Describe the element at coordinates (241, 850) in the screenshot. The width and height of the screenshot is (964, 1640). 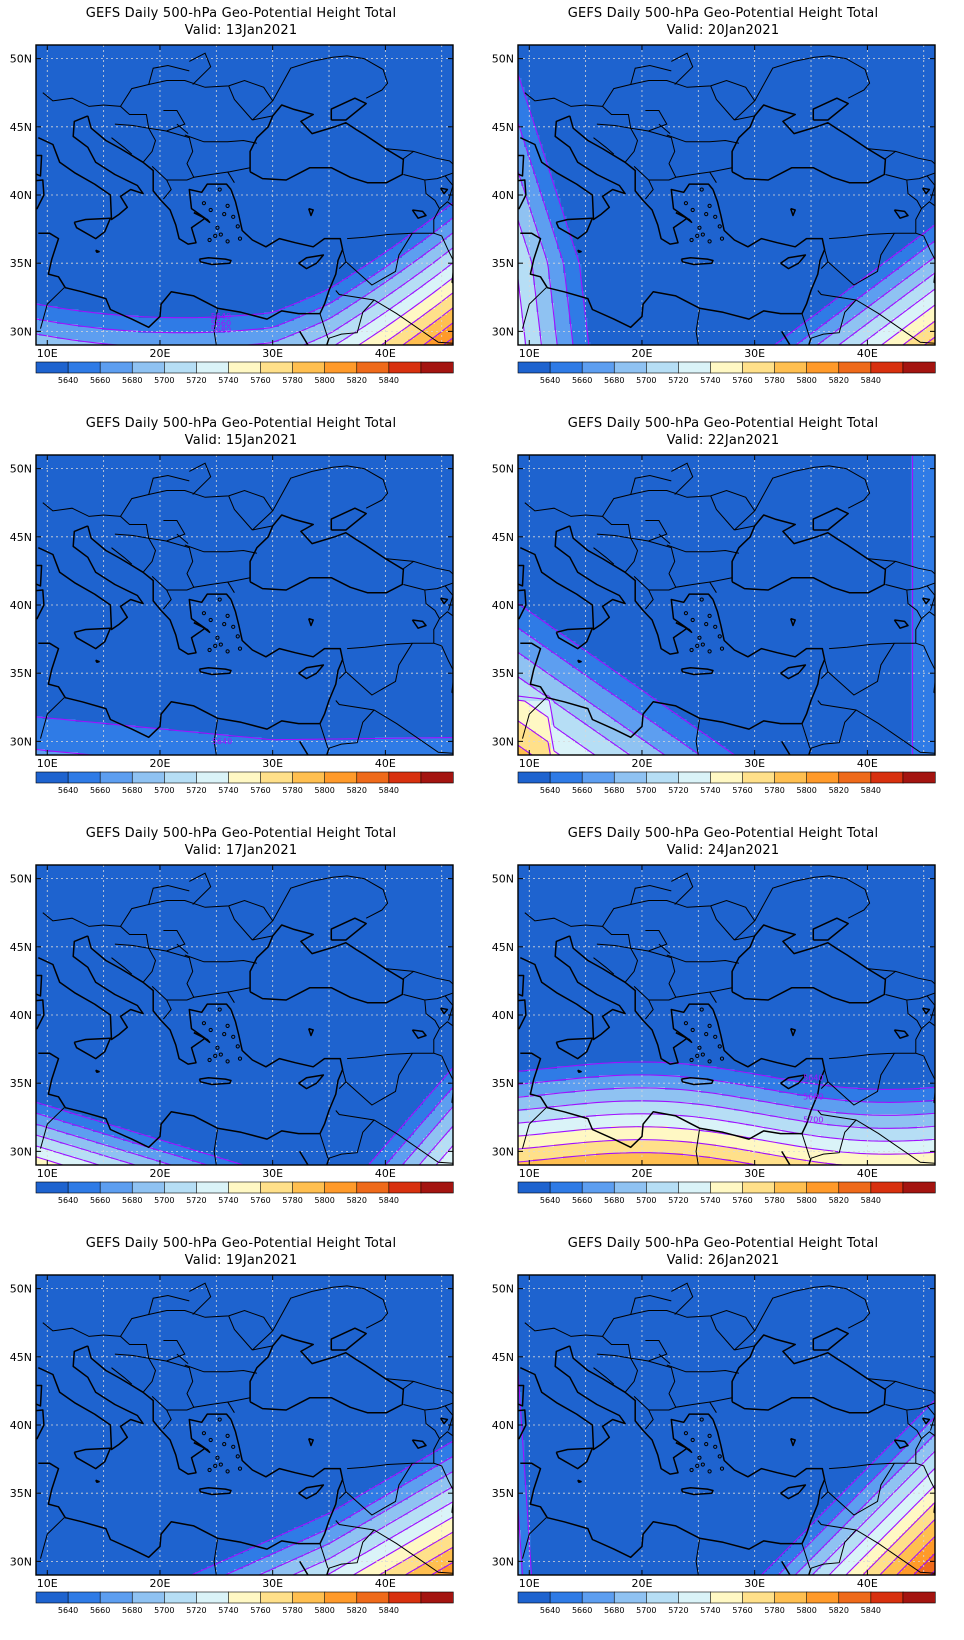
I see `panel-valid-date: Valid: 17Jan2021` at that location.